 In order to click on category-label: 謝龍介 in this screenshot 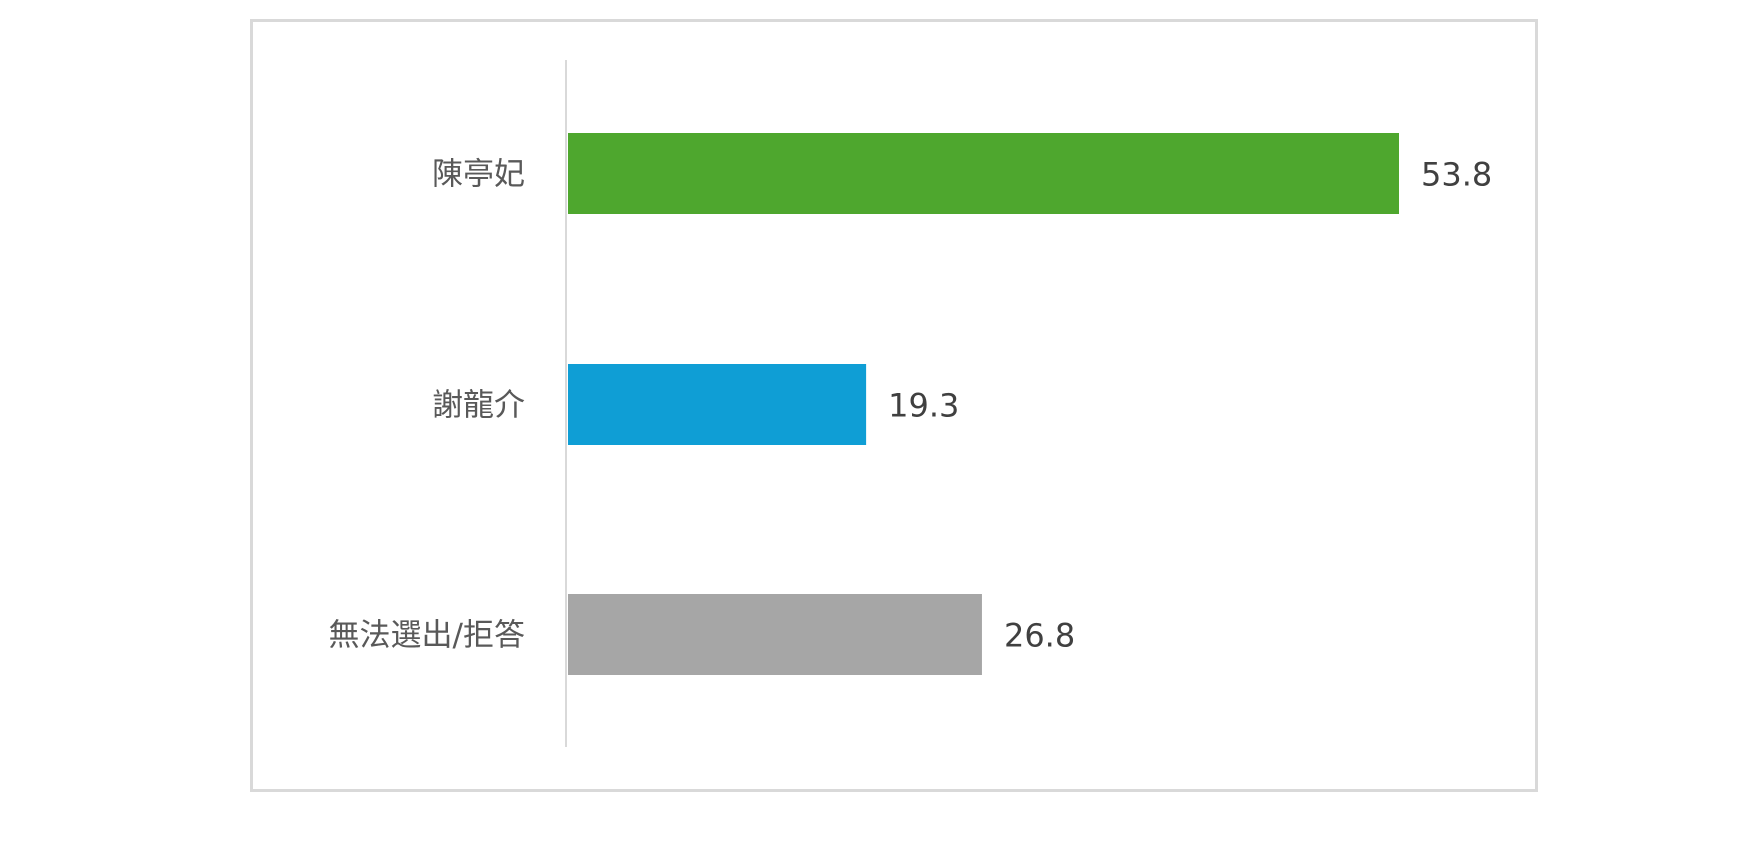, I will do `click(478, 406)`.